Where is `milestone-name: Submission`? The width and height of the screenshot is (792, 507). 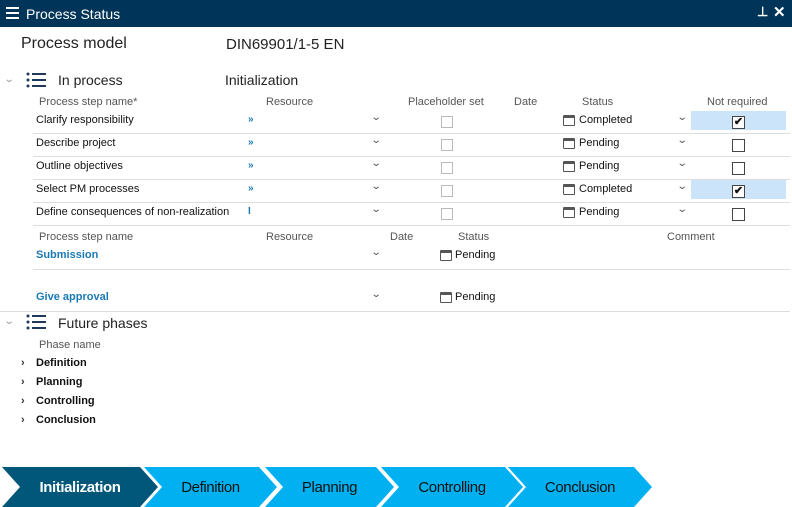 milestone-name: Submission is located at coordinates (67, 255).